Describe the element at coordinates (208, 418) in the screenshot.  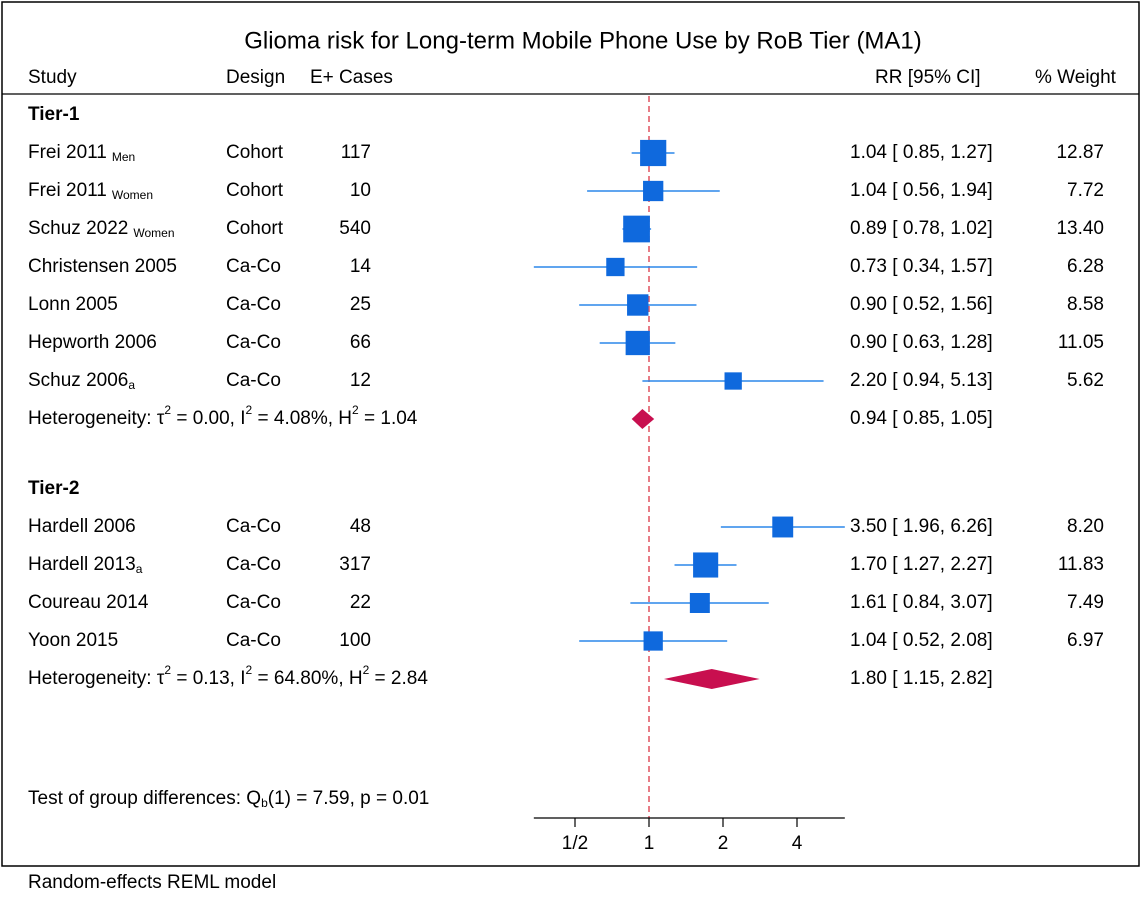
I see `text-part: = 0.00, I` at that location.